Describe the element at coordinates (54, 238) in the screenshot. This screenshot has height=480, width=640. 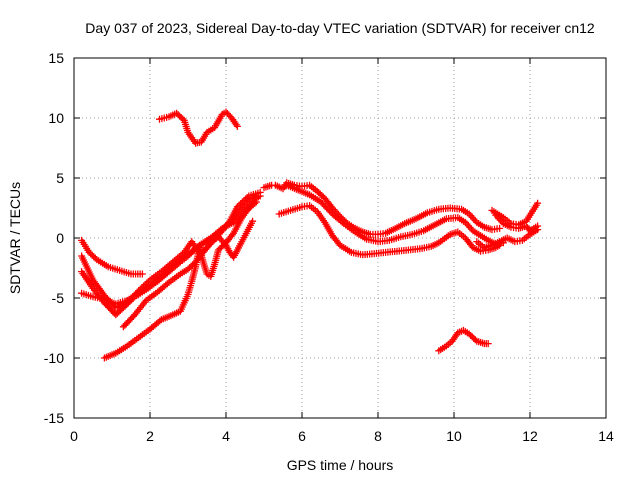
I see `y-tick-labels: -15 -10 -5 0 5 10 15` at that location.